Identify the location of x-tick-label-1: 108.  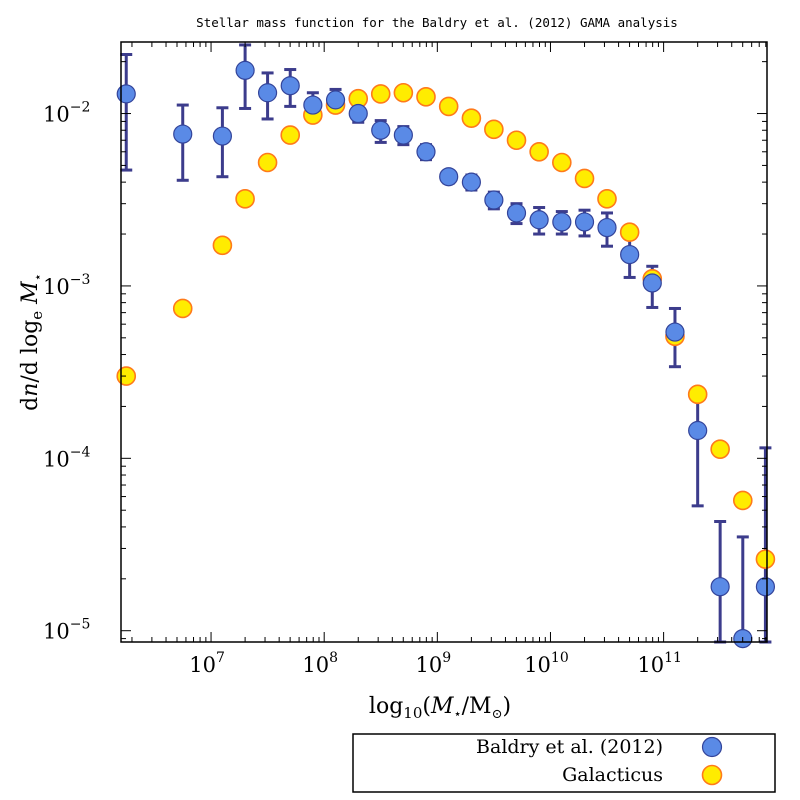
(320, 663).